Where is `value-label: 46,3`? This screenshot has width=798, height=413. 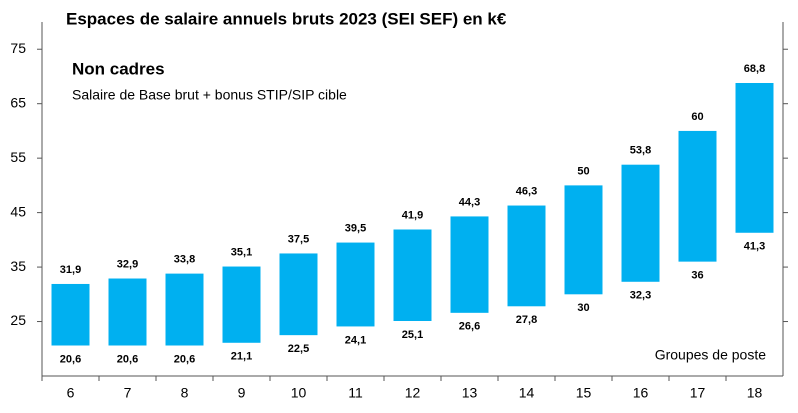
value-label: 46,3 is located at coordinates (526, 191).